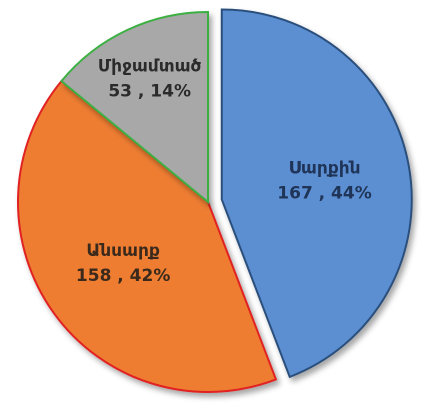 This screenshot has width=426, height=403. Describe the element at coordinates (123, 251) in the screenshot. I see `slice-category-label: Անսարք` at that location.